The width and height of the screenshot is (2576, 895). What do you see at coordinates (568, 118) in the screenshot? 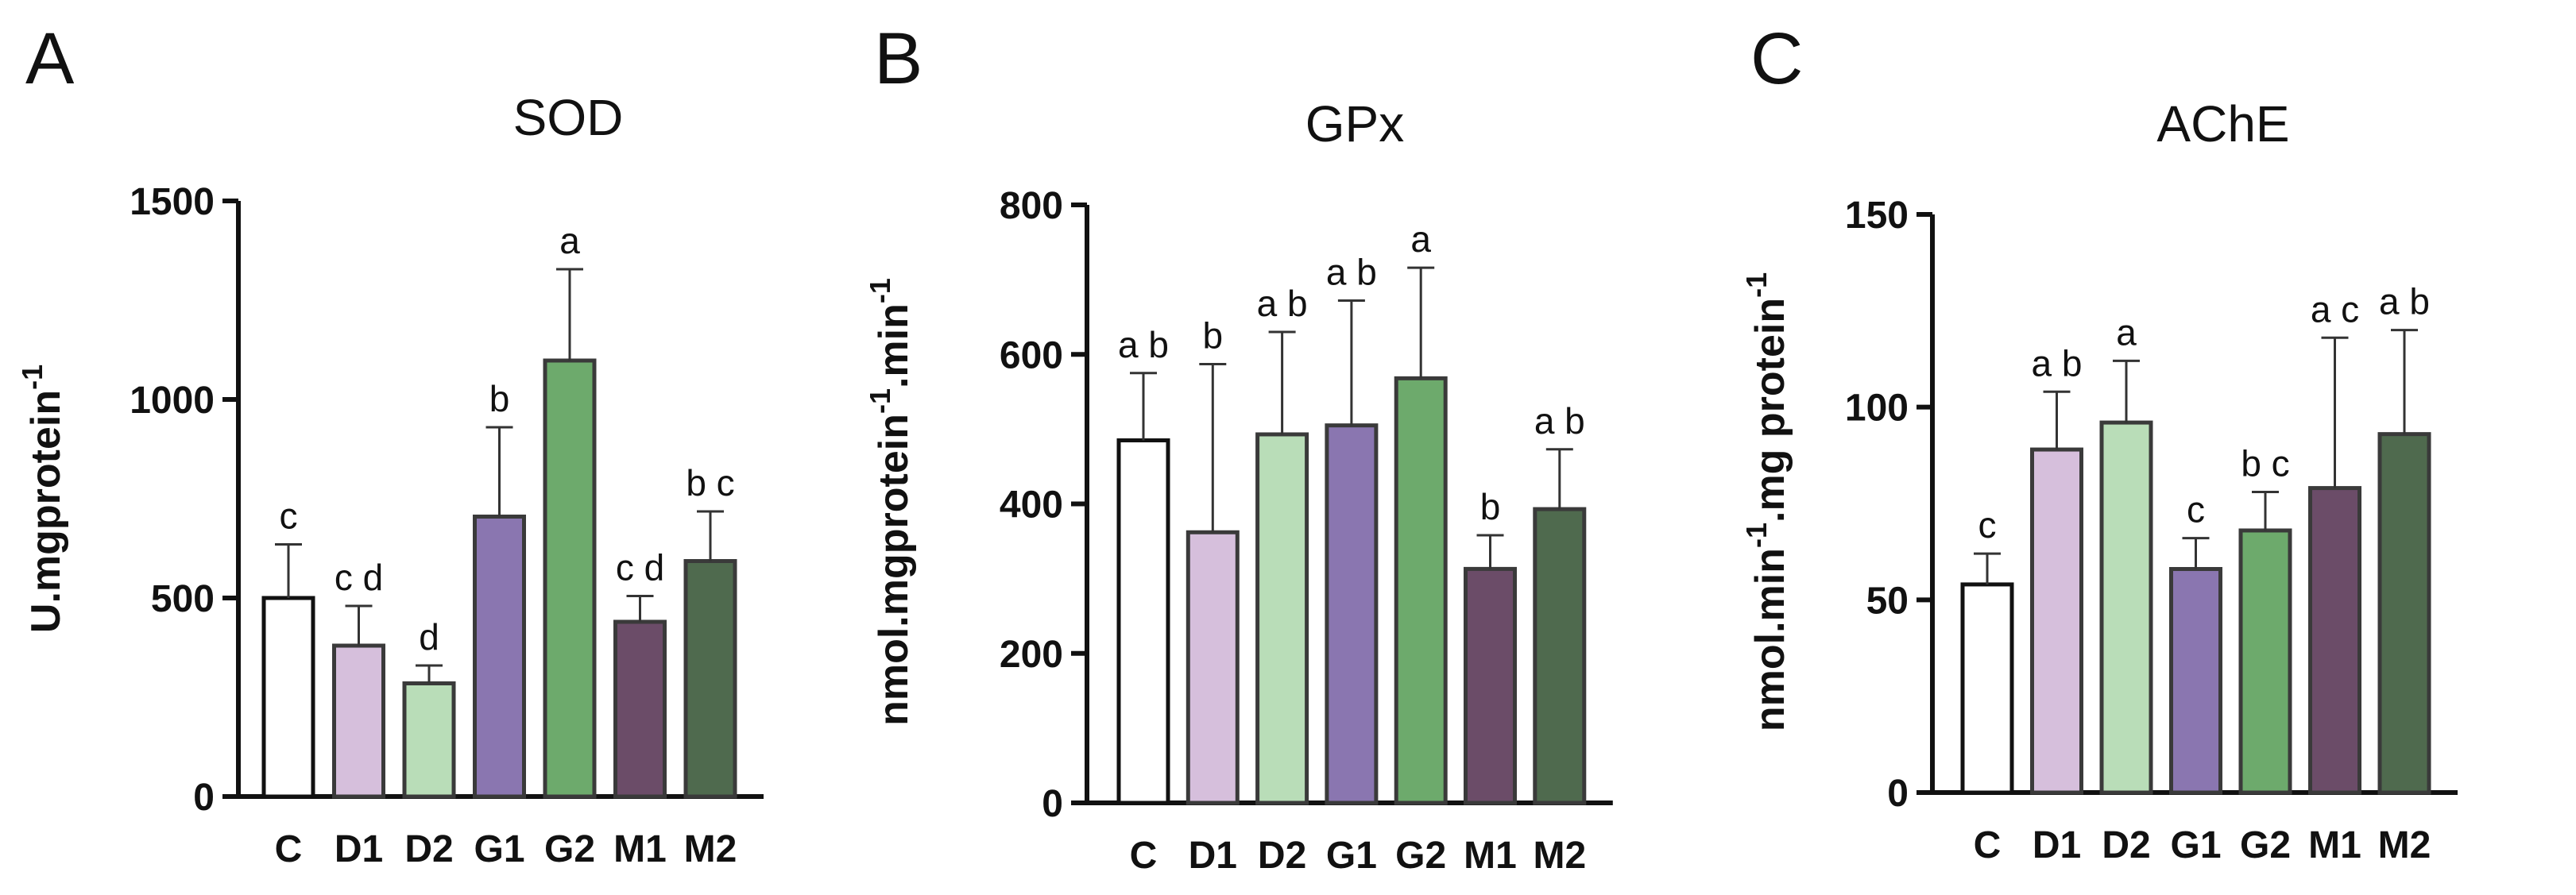
I see `chart-title: SOD` at bounding box center [568, 118].